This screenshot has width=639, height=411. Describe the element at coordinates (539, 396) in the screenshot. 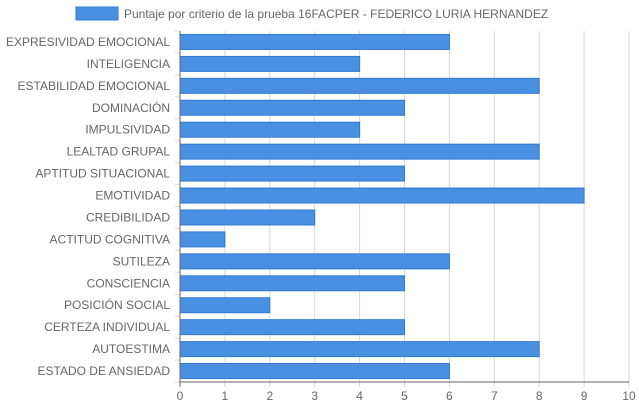

I see `x-tick-label: 8` at that location.